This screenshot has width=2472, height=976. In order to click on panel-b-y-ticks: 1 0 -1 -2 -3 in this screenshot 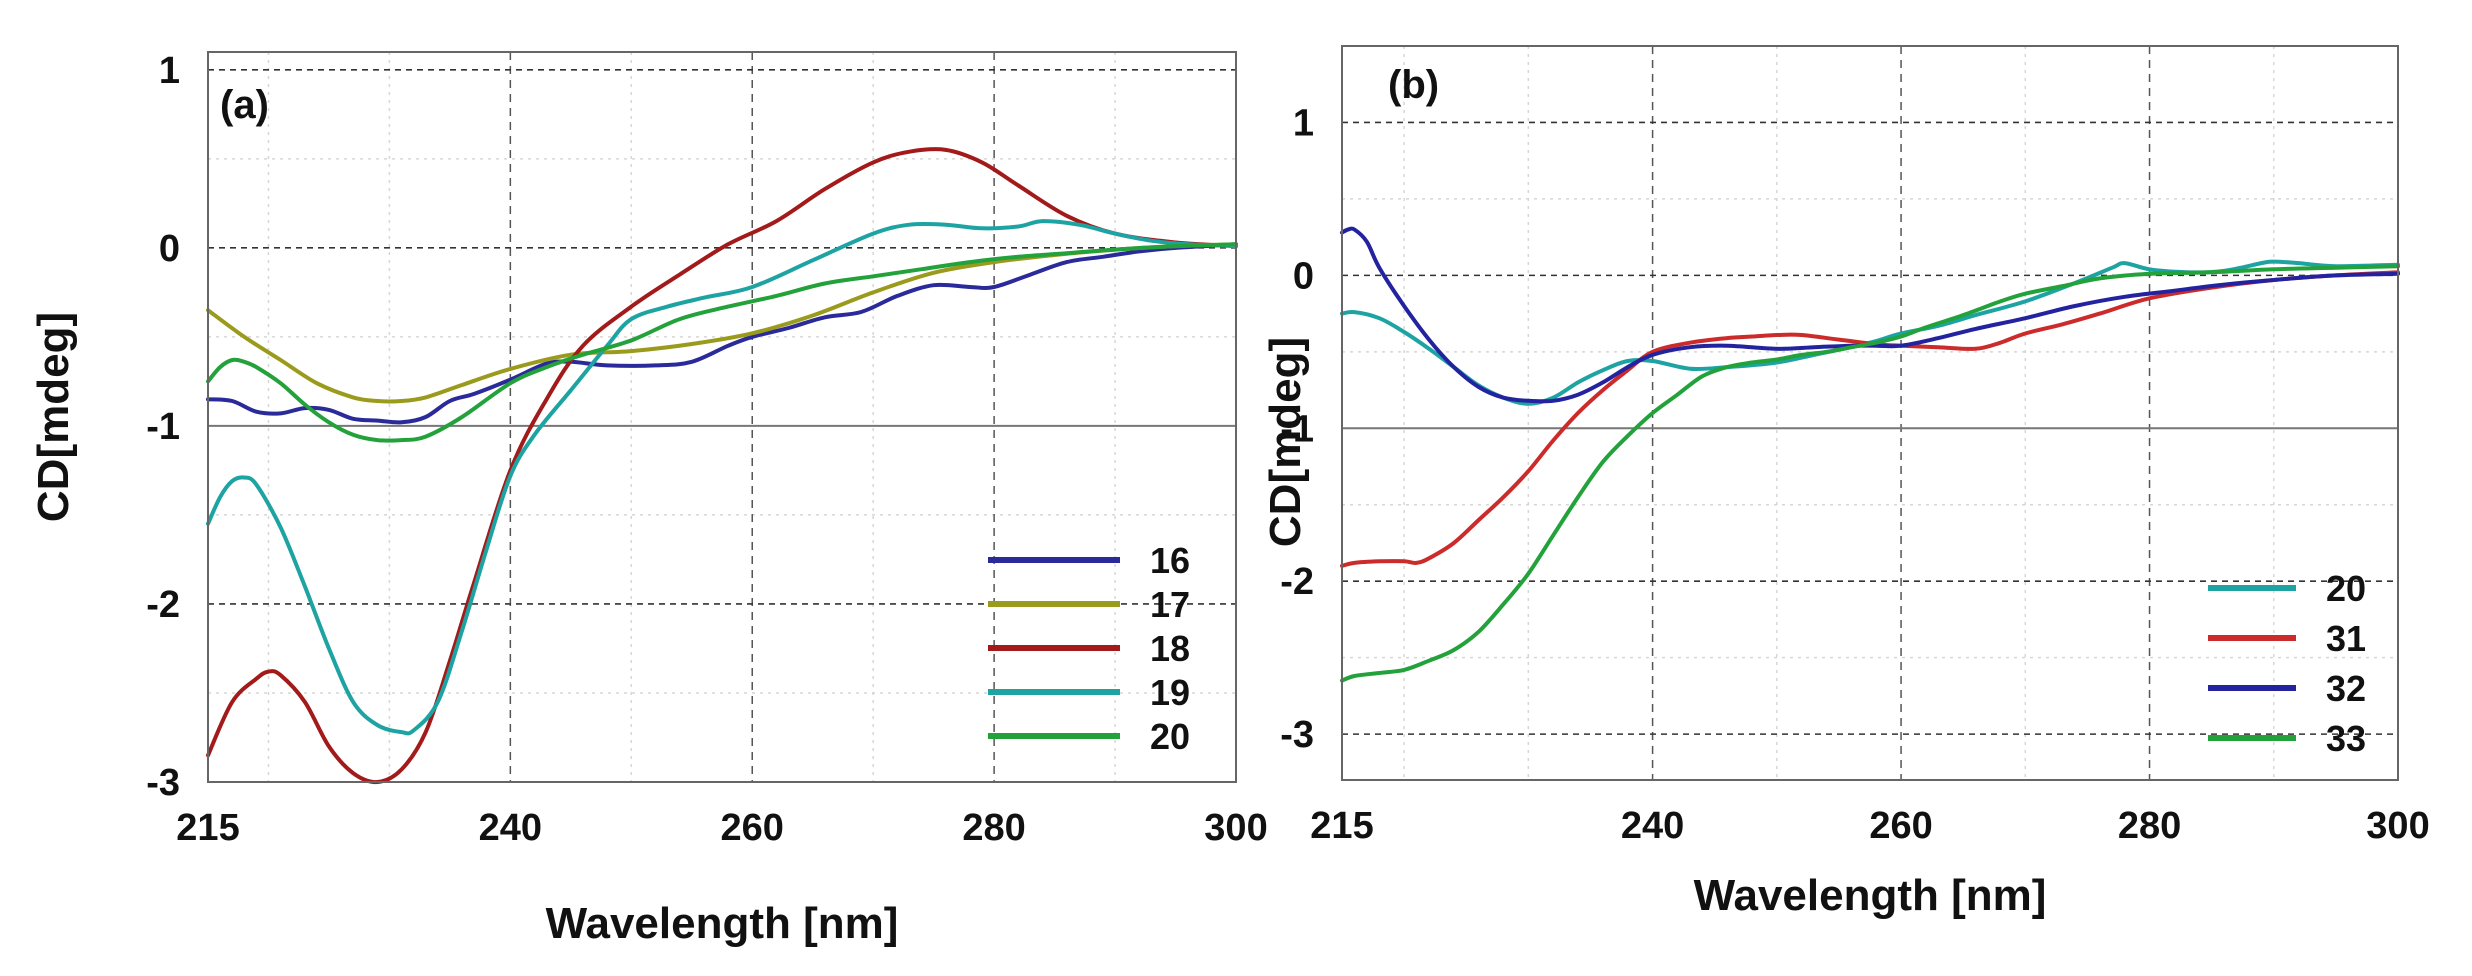, I will do `click(1297, 429)`.